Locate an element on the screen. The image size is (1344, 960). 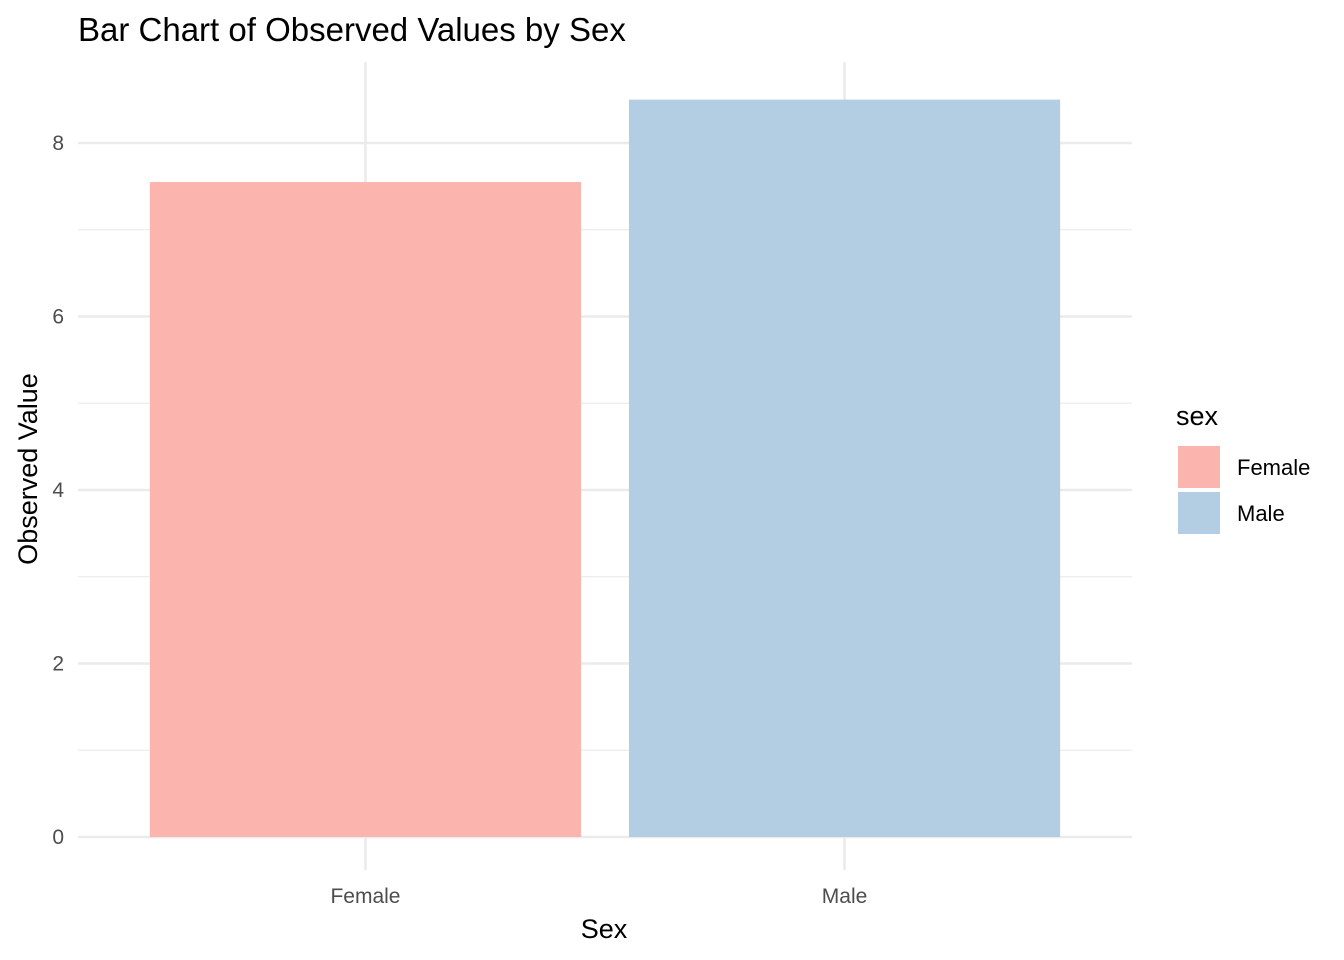
legend-label-male: Male is located at coordinates (1261, 513).